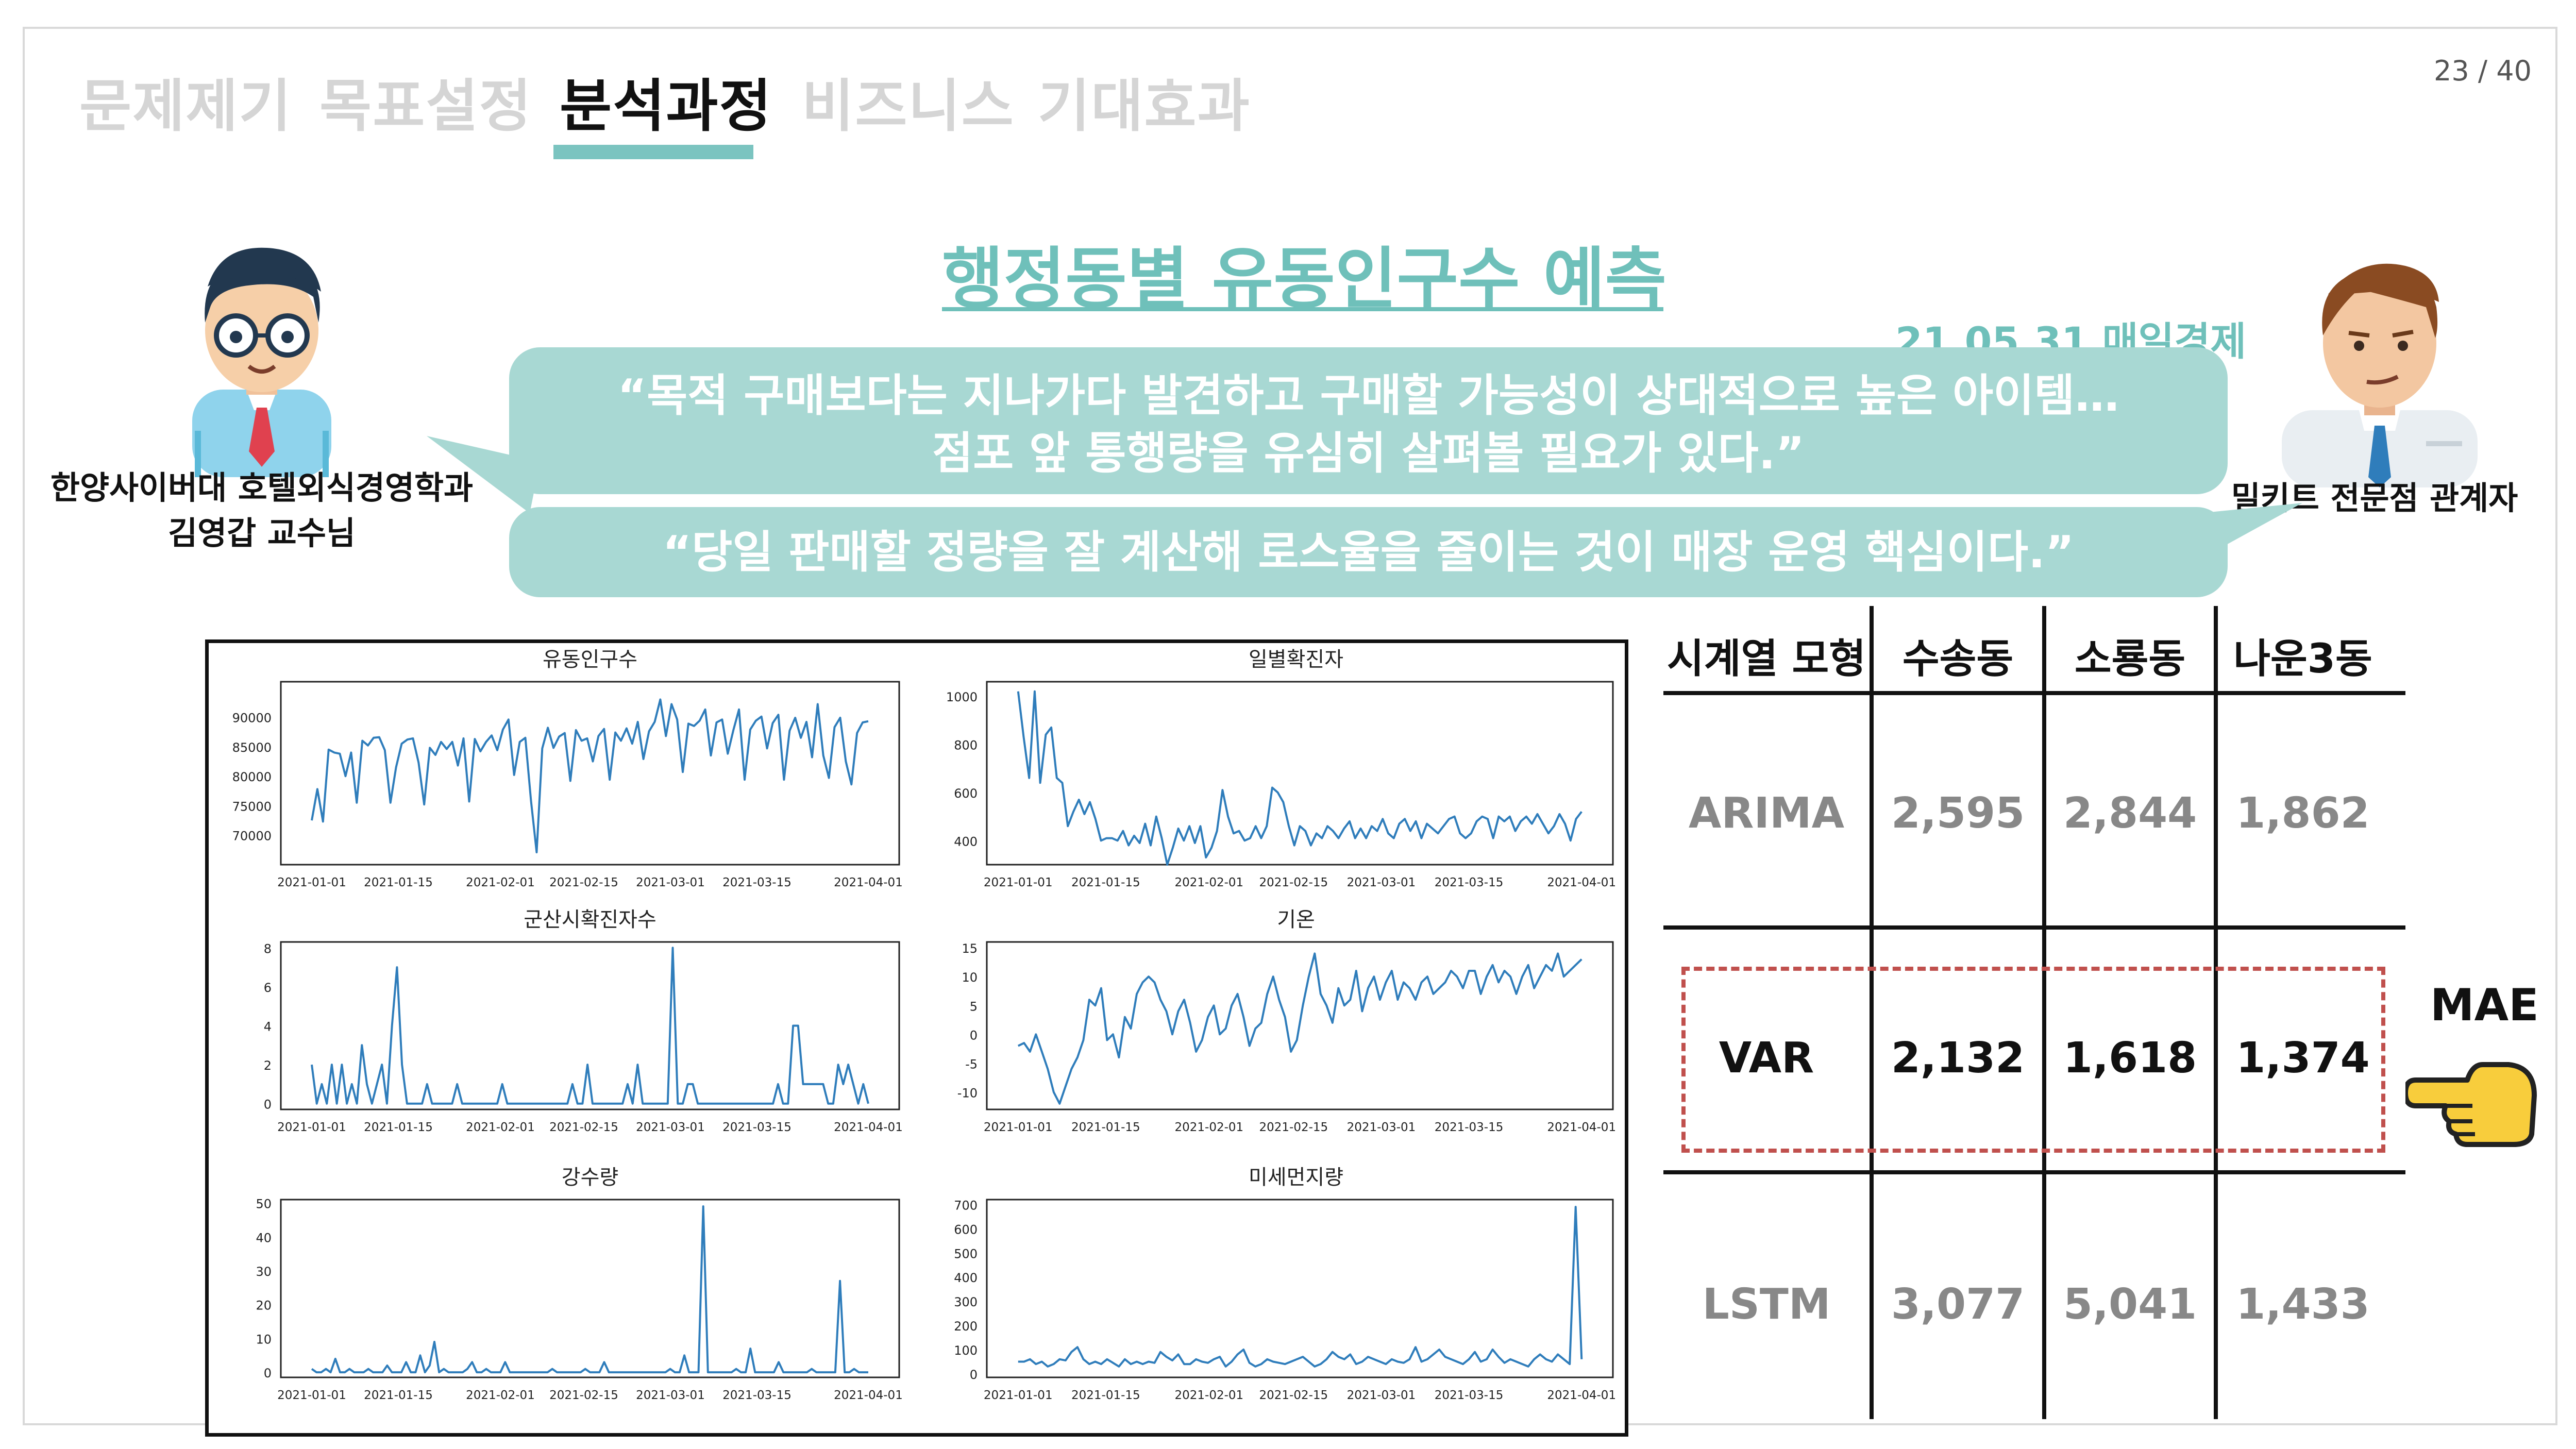 The height and width of the screenshot is (1449, 2576). What do you see at coordinates (268, 988) in the screenshot?
I see `y-tick-label: 6` at bounding box center [268, 988].